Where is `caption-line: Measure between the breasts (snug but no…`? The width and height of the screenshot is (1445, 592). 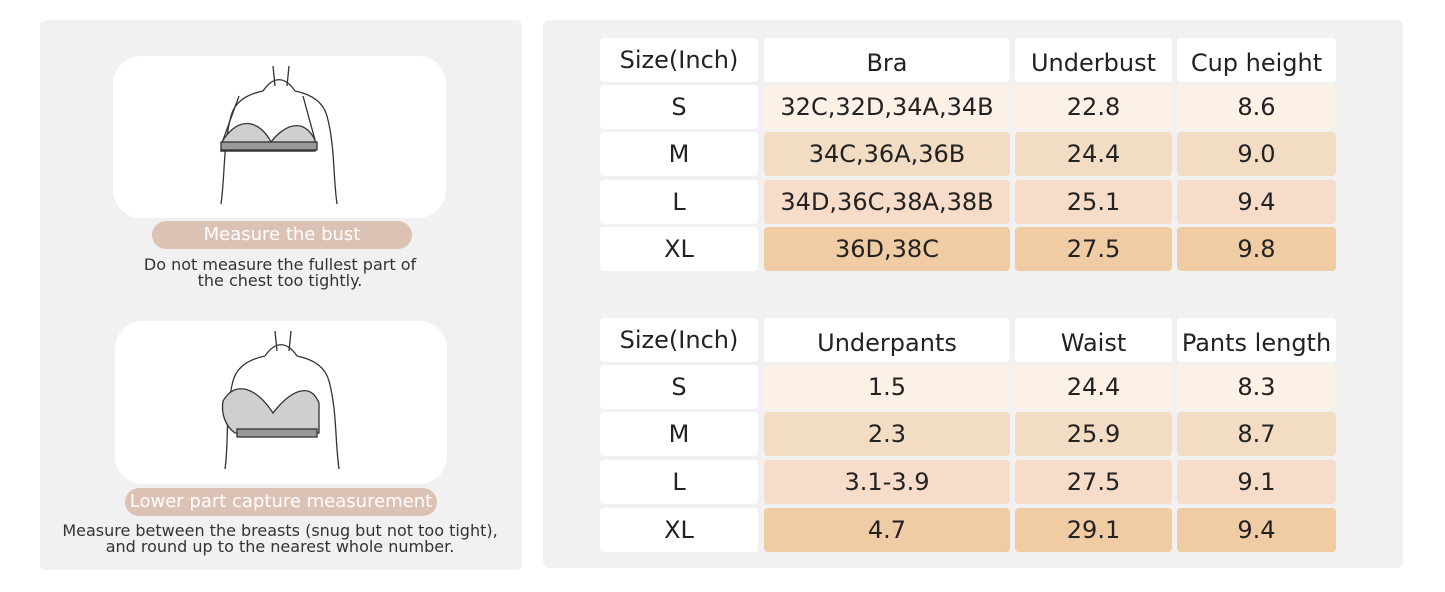 caption-line: Measure between the breasts (snug but no… is located at coordinates (280, 530).